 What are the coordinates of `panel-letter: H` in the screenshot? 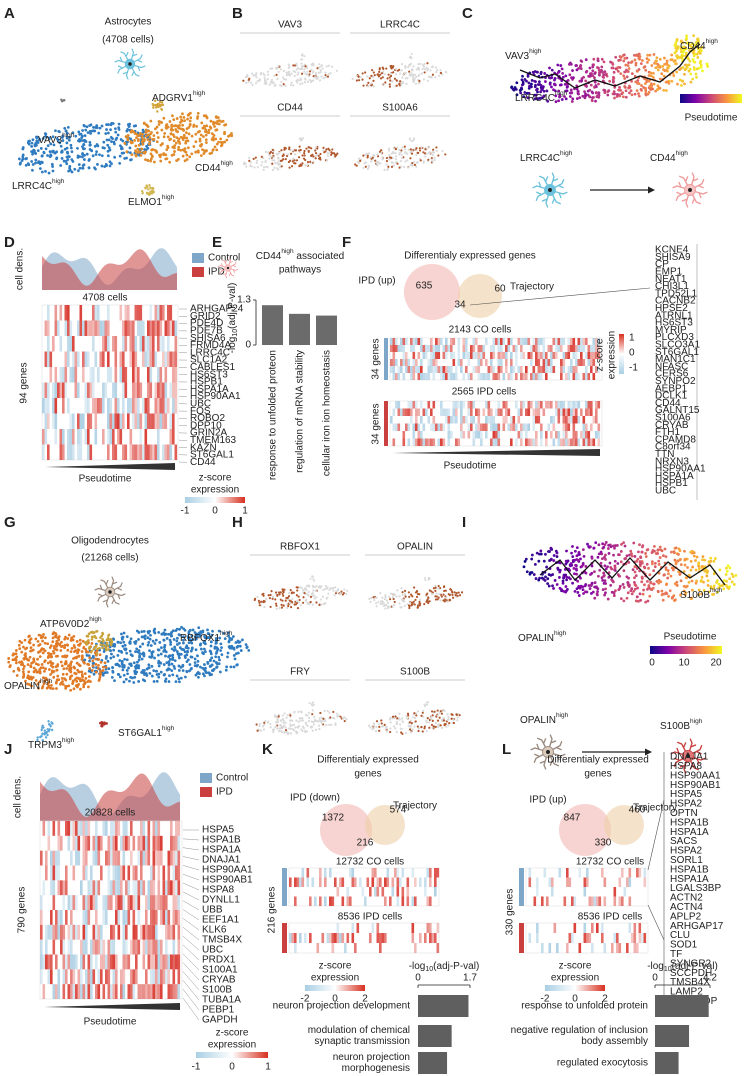 It's located at (237, 522).